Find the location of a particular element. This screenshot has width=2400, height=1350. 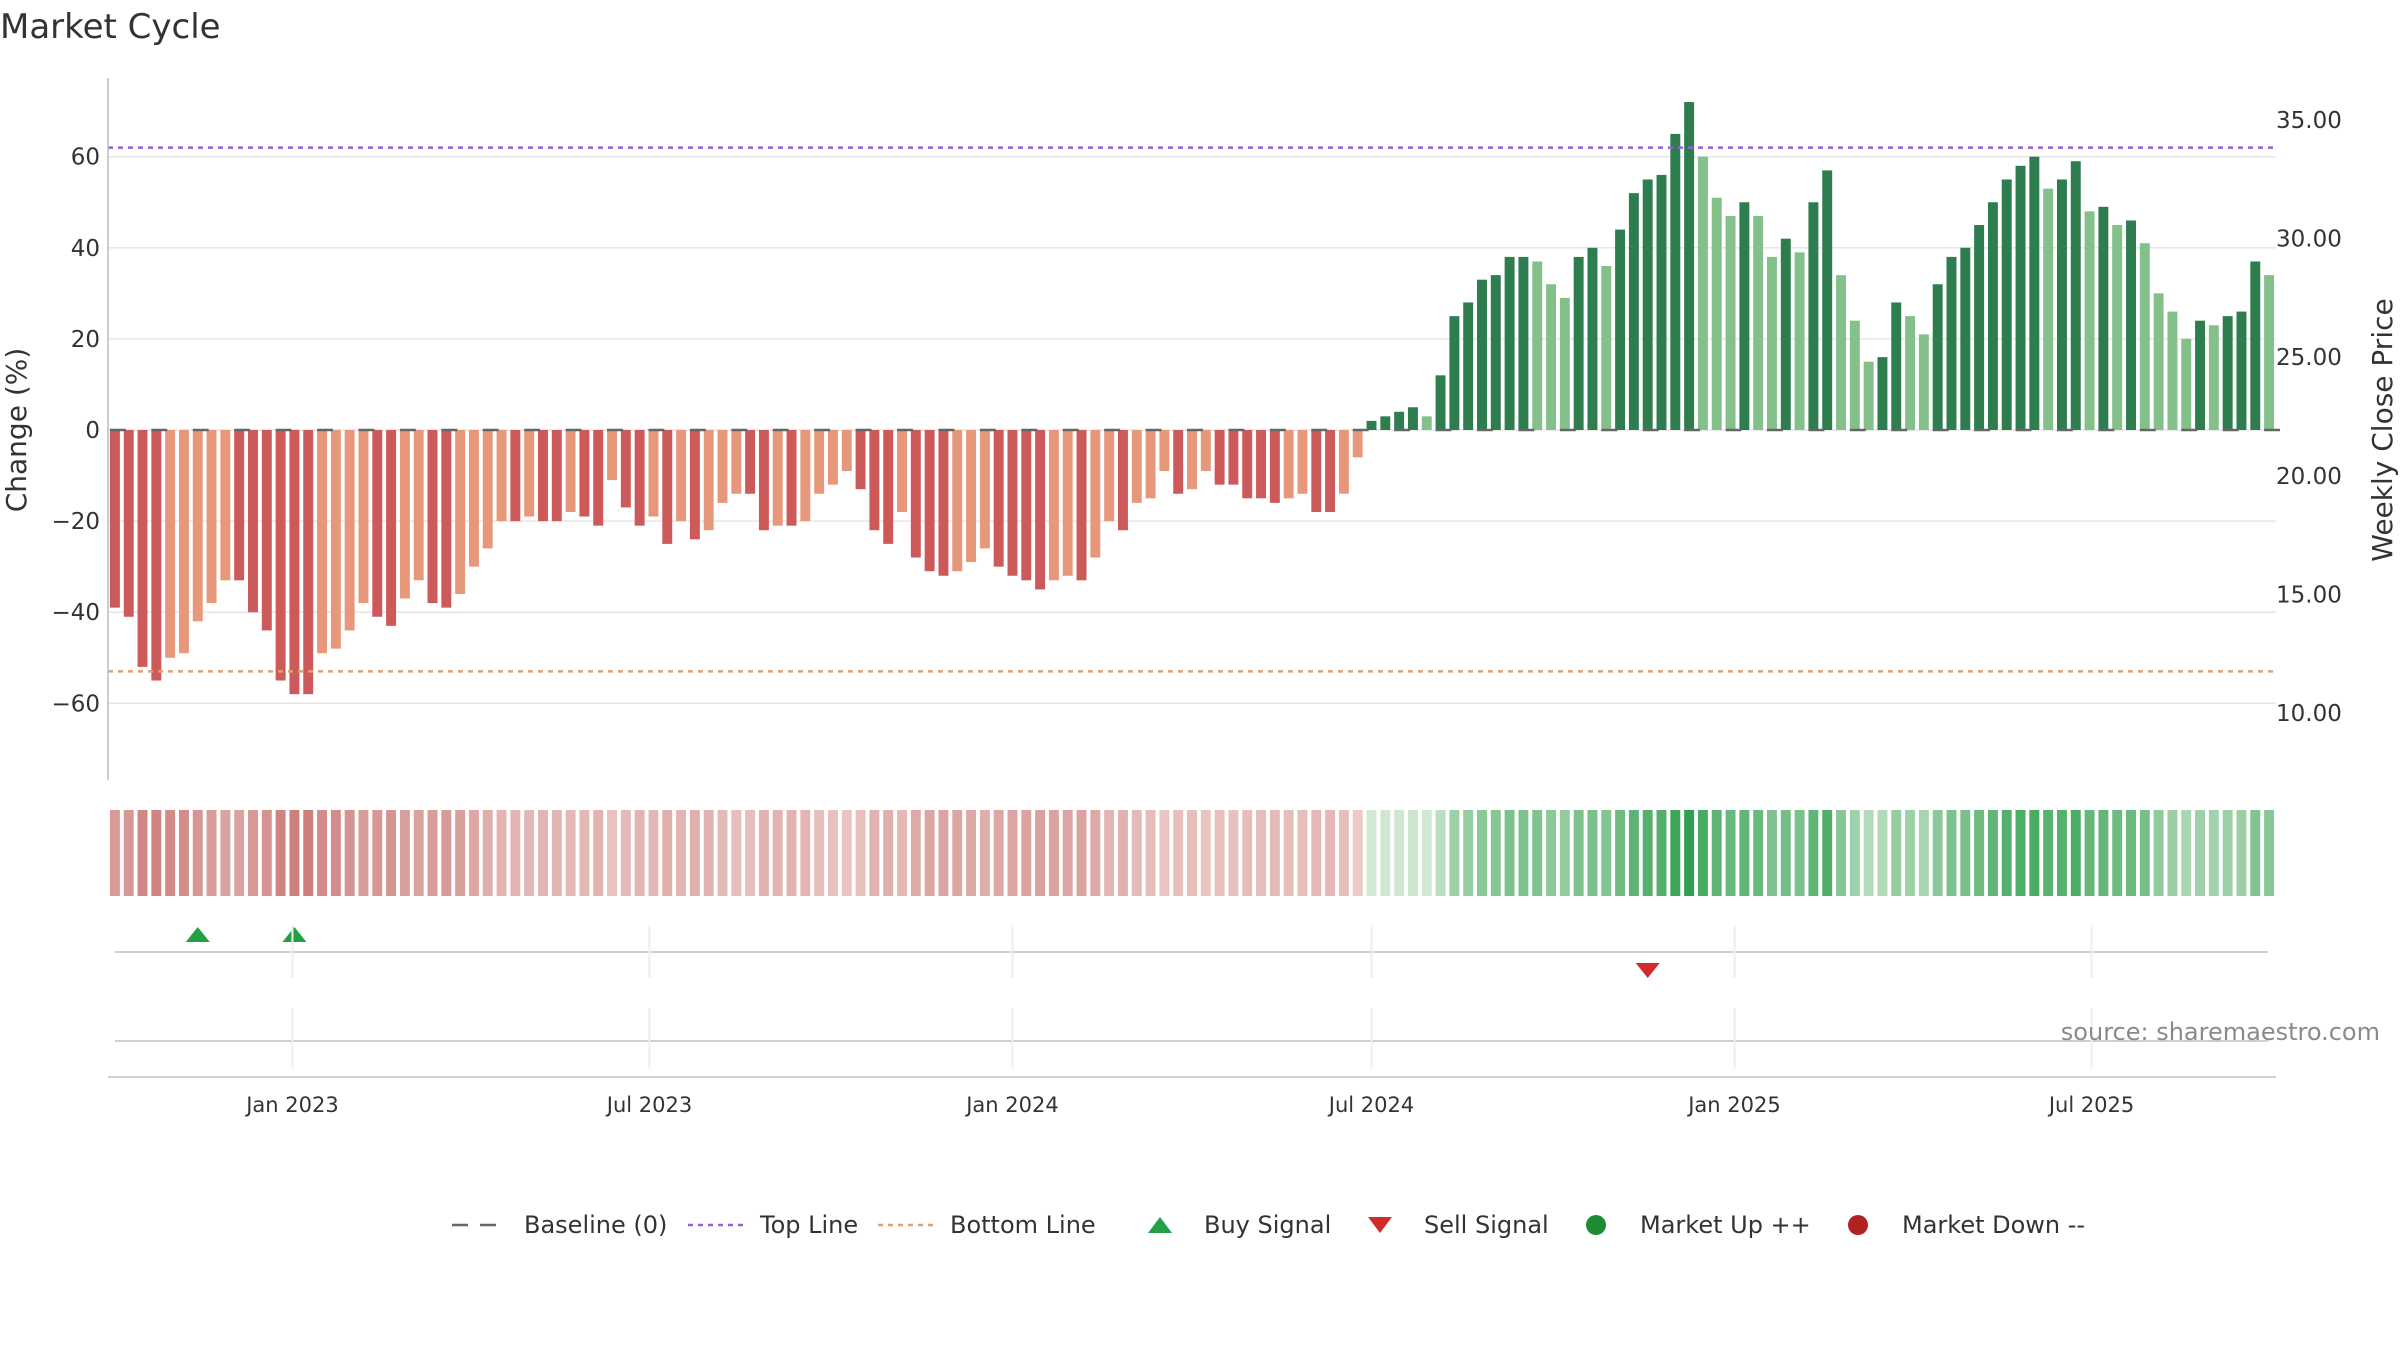

y-tick-label-right: 25.00 is located at coordinates (2309, 358).